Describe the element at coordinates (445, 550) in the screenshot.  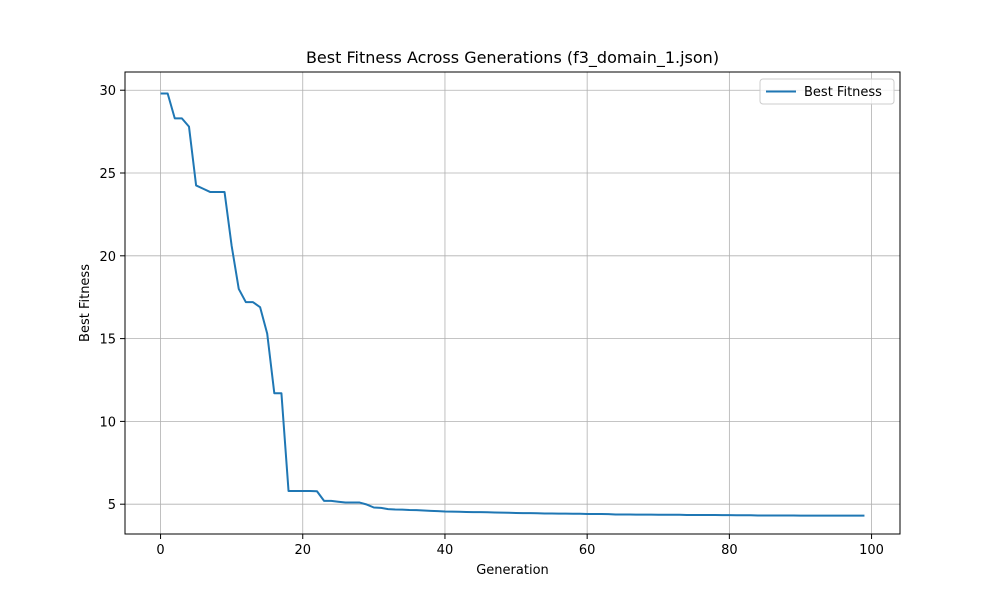
I see `x-tick-label: 40` at that location.